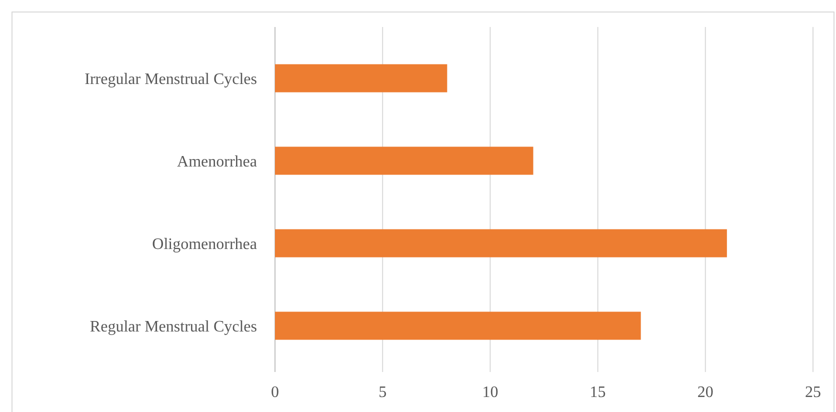  What do you see at coordinates (275, 392) in the screenshot?
I see `x-tick-label: 0` at bounding box center [275, 392].